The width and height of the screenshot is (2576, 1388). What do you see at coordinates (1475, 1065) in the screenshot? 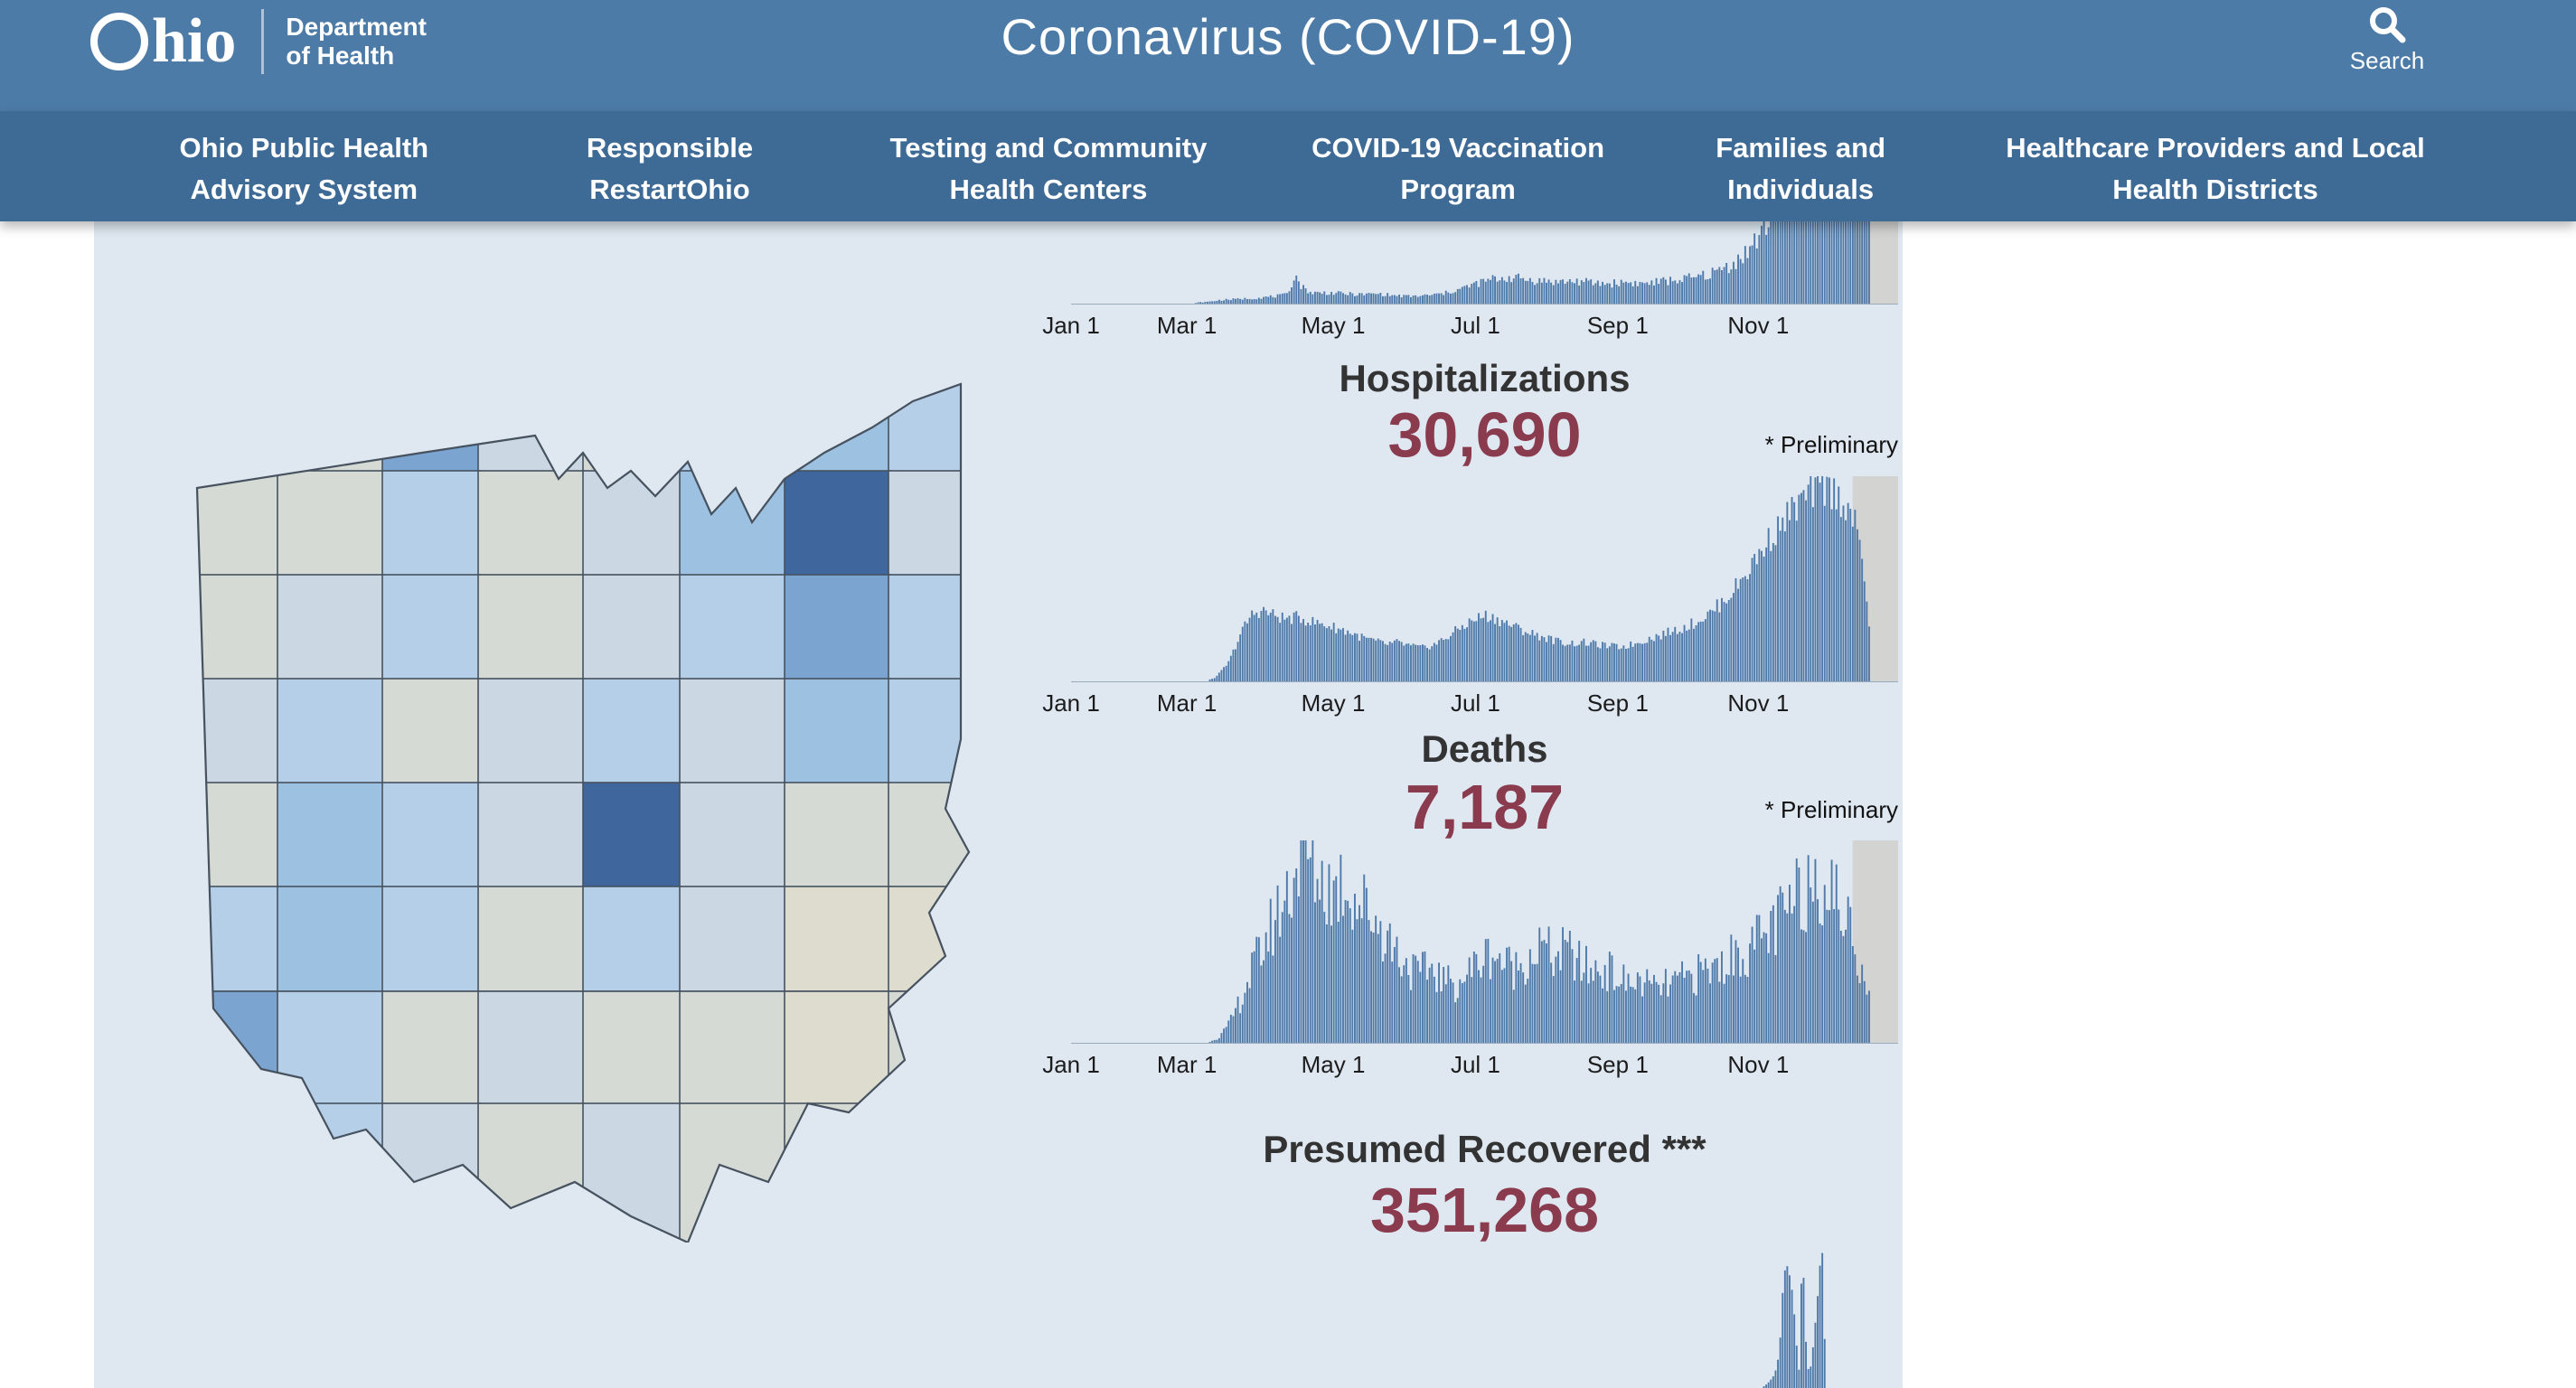
I see `axis-tick-label: Jul 1` at bounding box center [1475, 1065].